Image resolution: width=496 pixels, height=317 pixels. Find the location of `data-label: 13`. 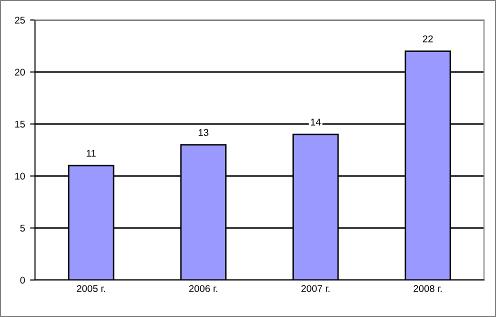

data-label: 13 is located at coordinates (203, 132).